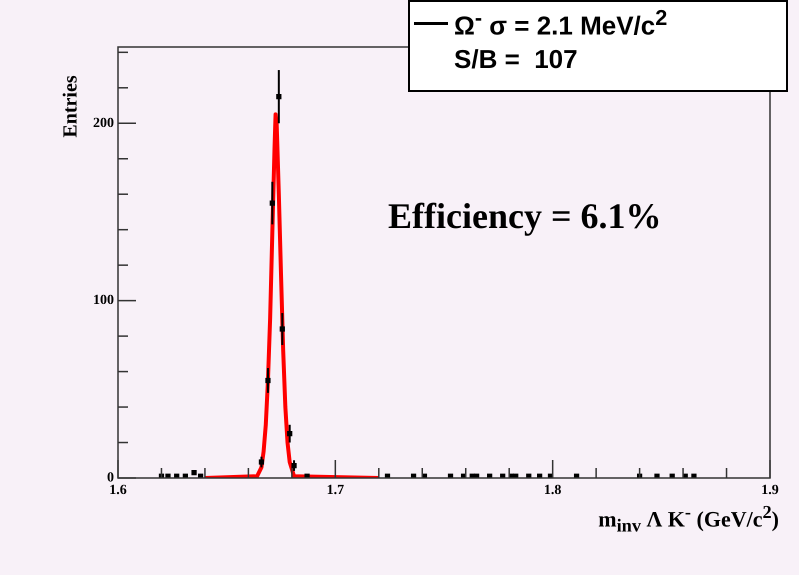 This screenshot has height=575, width=799. Describe the element at coordinates (335, 490) in the screenshot. I see `x-tick-label: 1.7` at that location.